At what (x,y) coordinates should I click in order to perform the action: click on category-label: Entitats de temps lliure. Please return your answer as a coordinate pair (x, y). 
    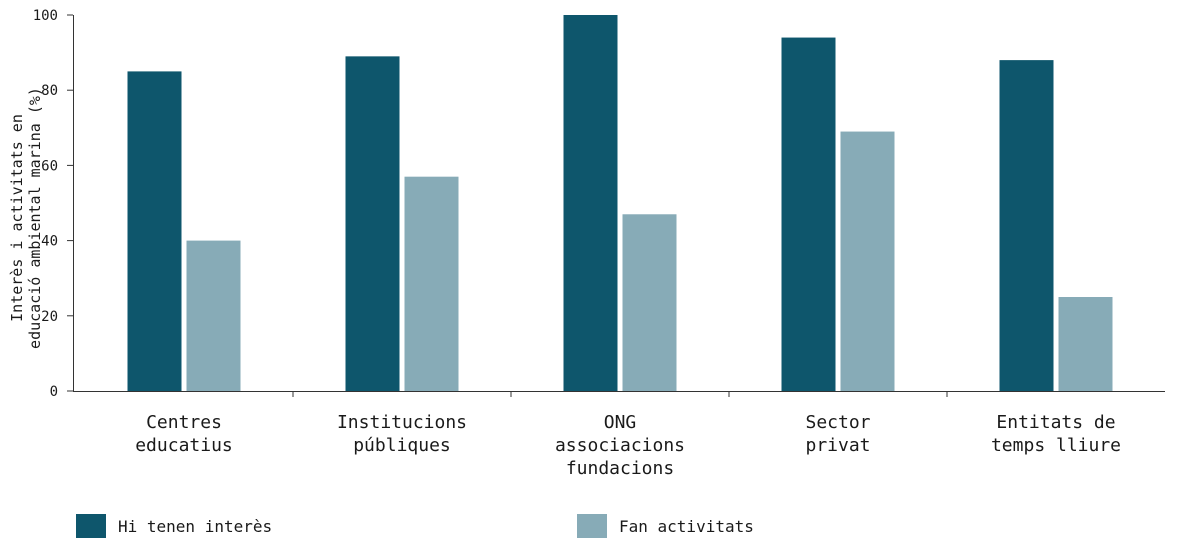
    Looking at the image, I should click on (1056, 434).